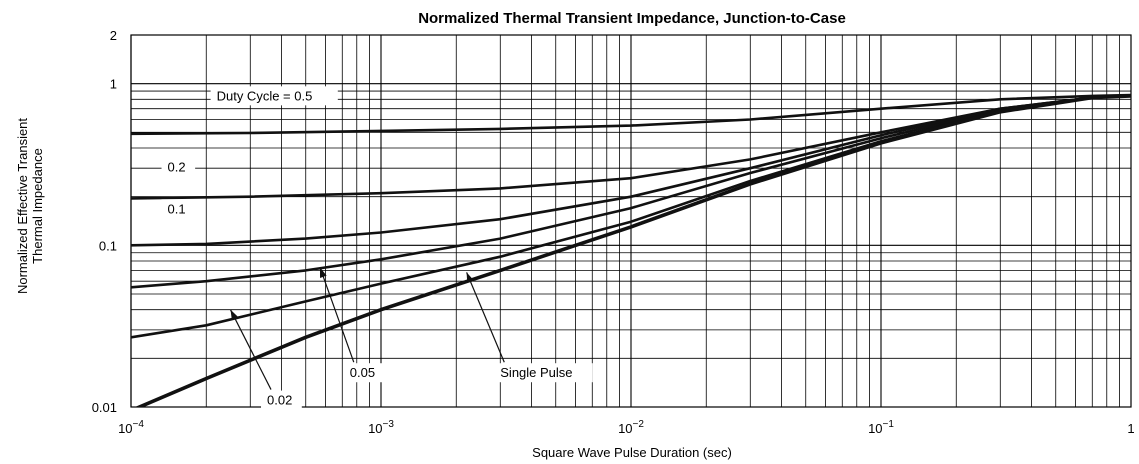 The image size is (1139, 464). What do you see at coordinates (104, 407) in the screenshot?
I see `y-tick-label: 0.01` at bounding box center [104, 407].